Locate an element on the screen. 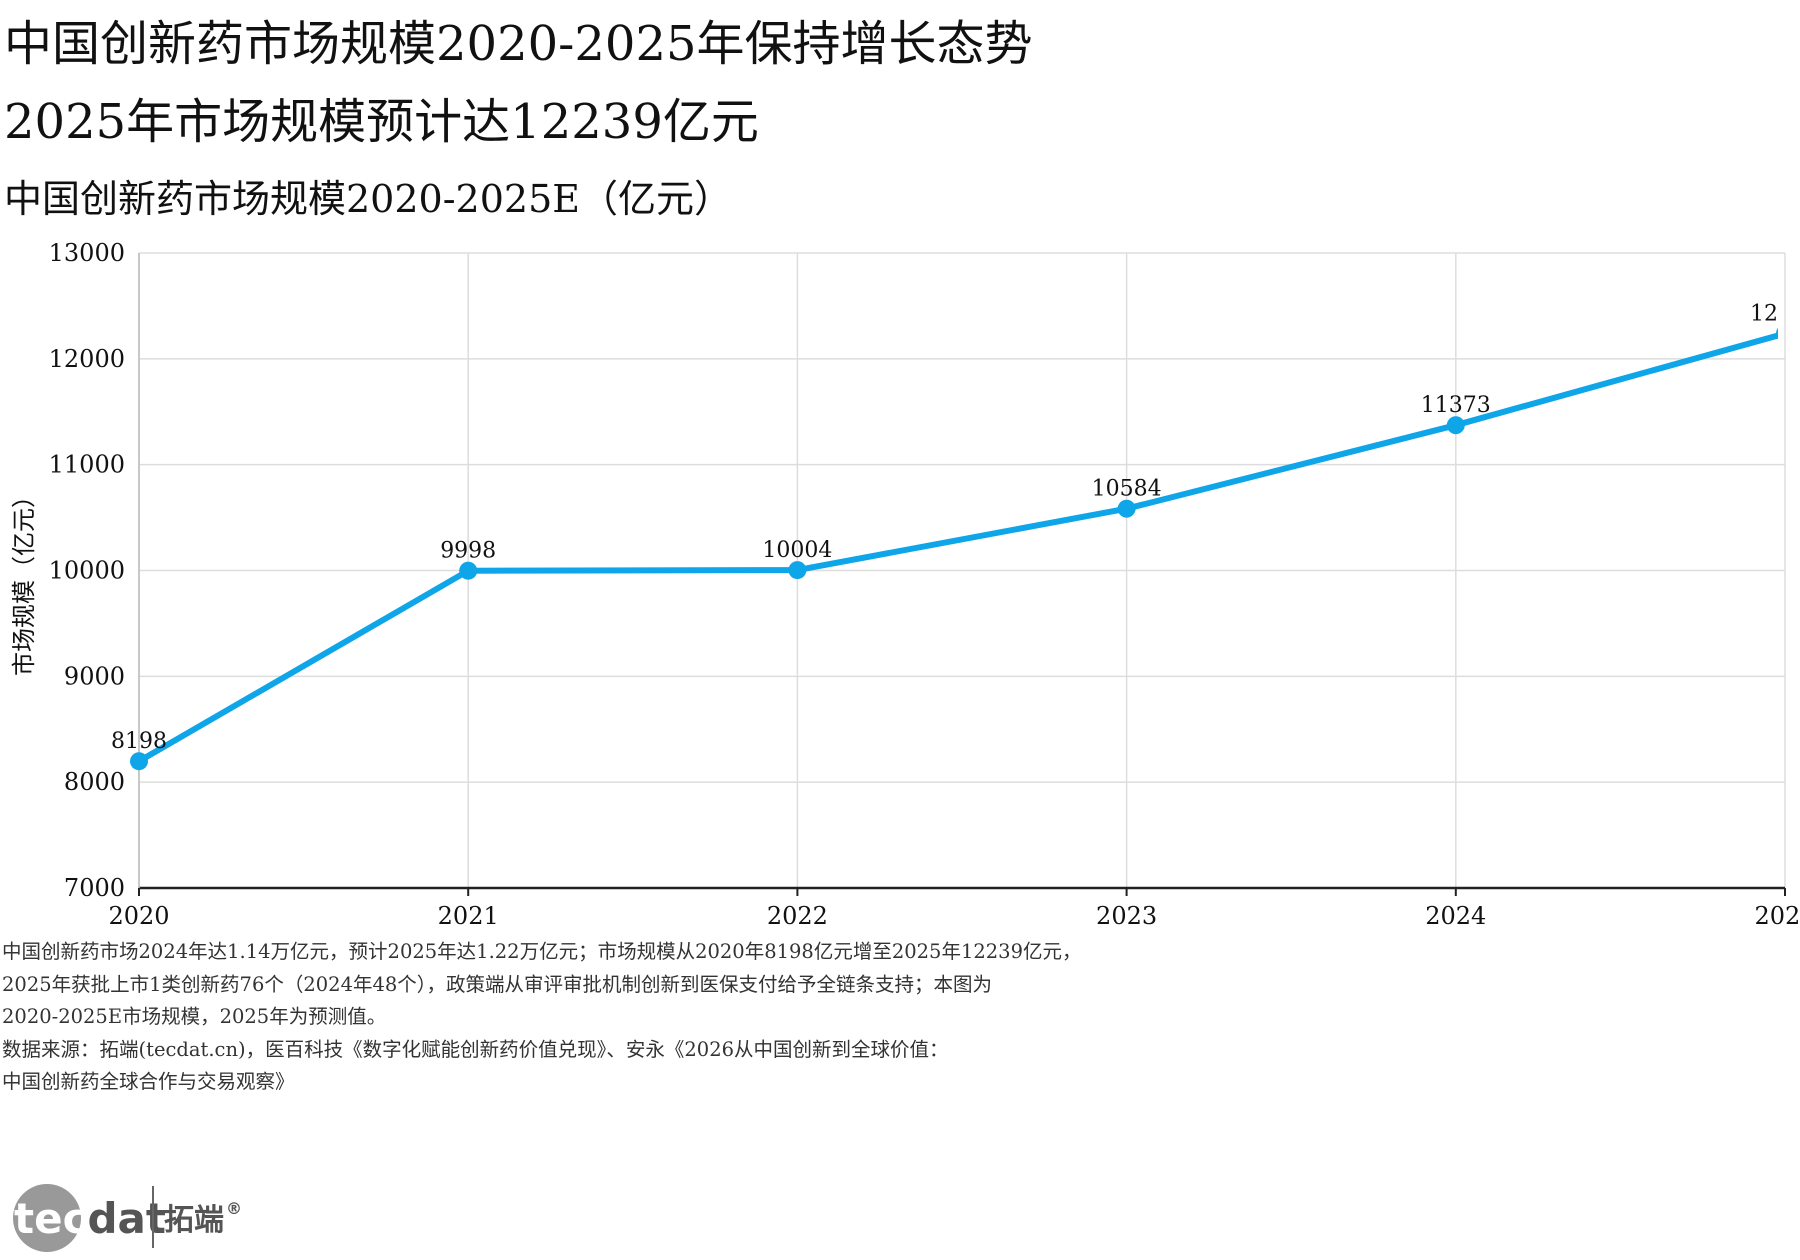  y-tick-label: 11000 is located at coordinates (87, 465).